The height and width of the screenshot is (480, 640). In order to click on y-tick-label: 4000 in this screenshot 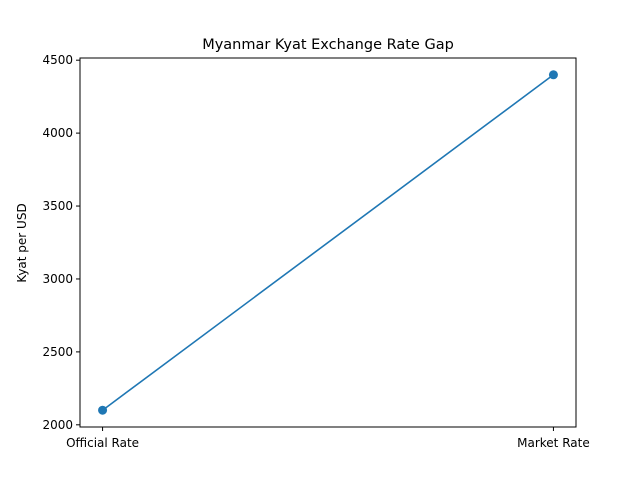, I will do `click(57, 133)`.